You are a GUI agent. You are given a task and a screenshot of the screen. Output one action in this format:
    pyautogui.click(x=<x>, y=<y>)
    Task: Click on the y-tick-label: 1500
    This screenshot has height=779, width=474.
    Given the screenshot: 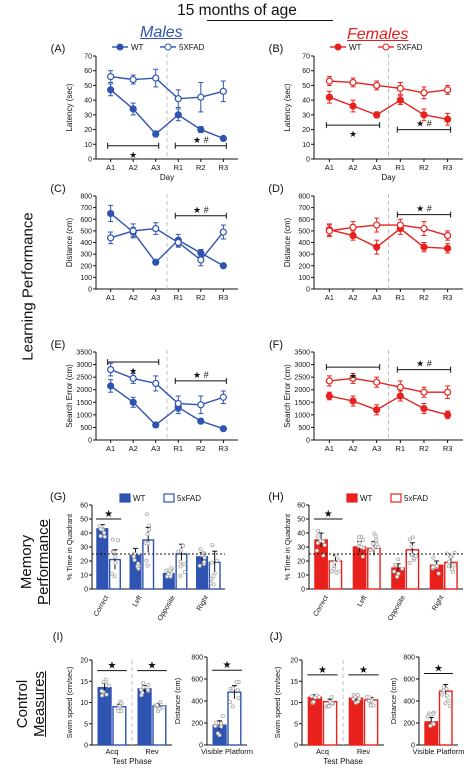 What is the action you would take?
    pyautogui.click(x=302, y=403)
    